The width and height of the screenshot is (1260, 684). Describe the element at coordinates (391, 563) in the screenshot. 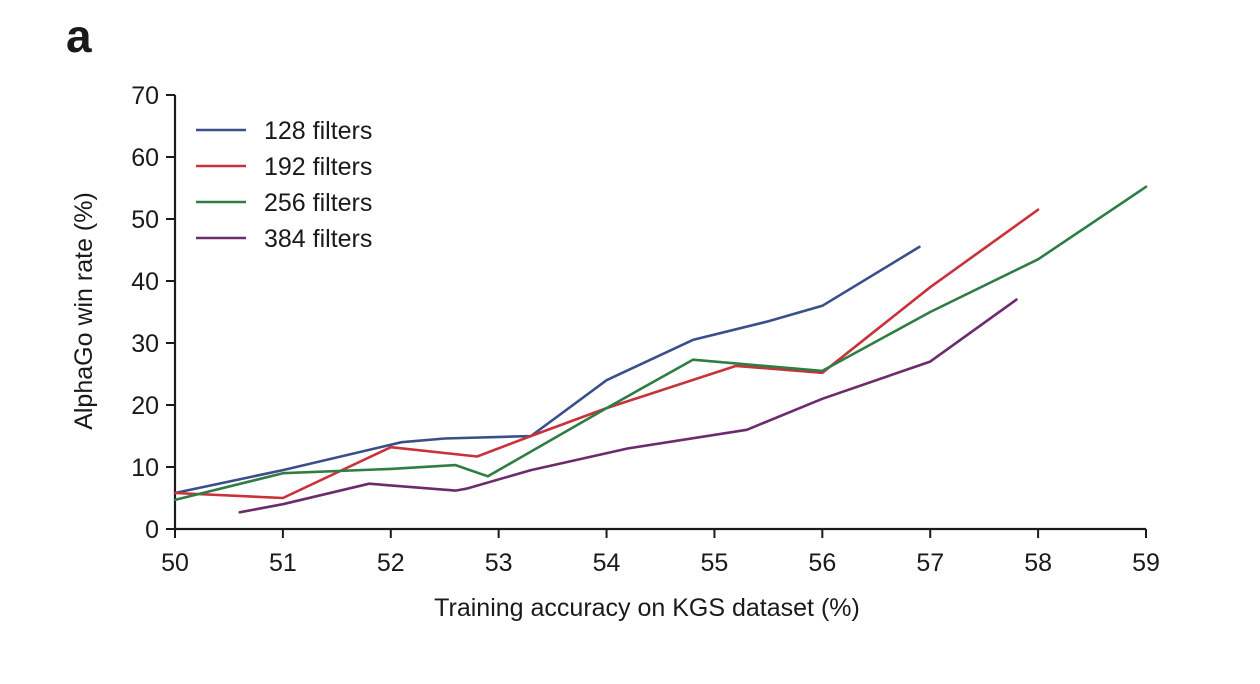

I see `x-tick-label: 52` at that location.